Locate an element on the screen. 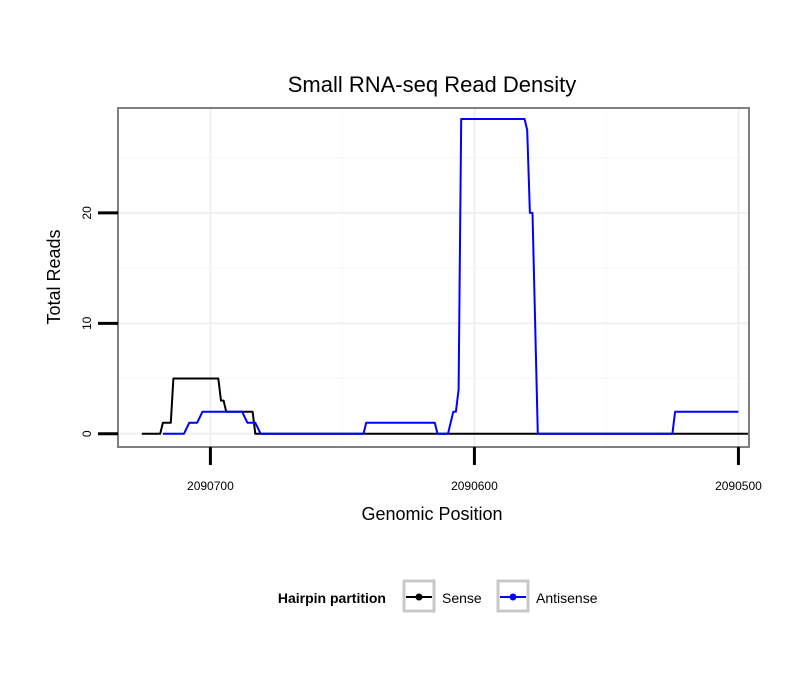  y-tick-label: 10 is located at coordinates (87, 323).